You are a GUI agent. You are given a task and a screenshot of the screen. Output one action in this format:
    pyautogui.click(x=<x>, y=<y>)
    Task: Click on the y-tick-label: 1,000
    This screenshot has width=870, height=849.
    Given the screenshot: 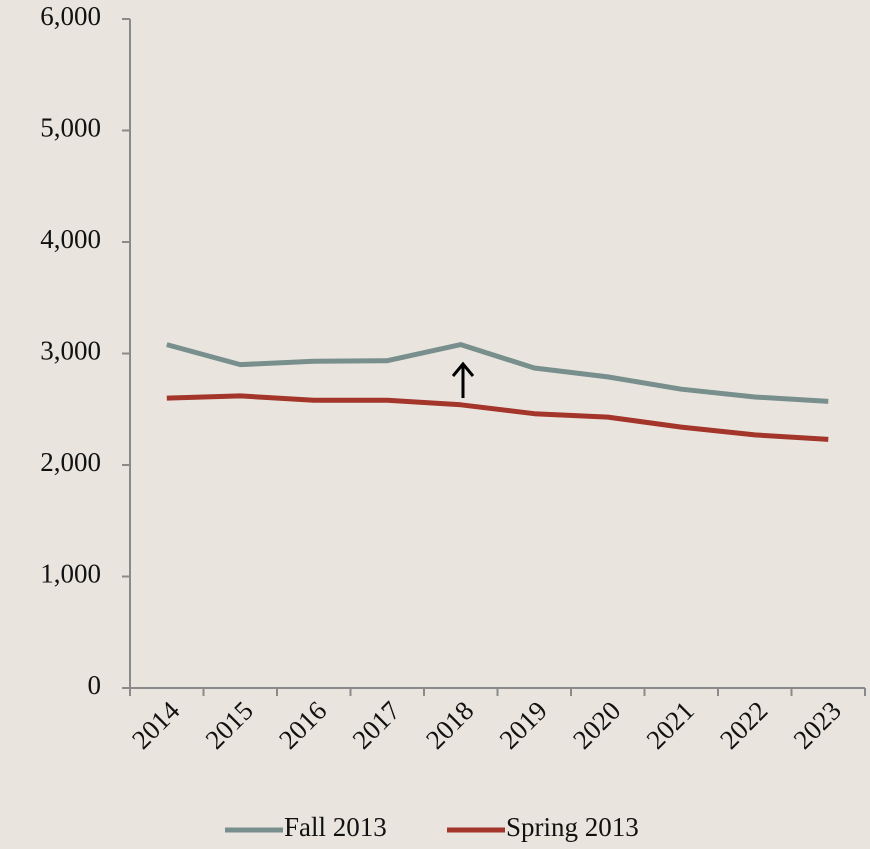 What is the action you would take?
    pyautogui.click(x=70, y=574)
    